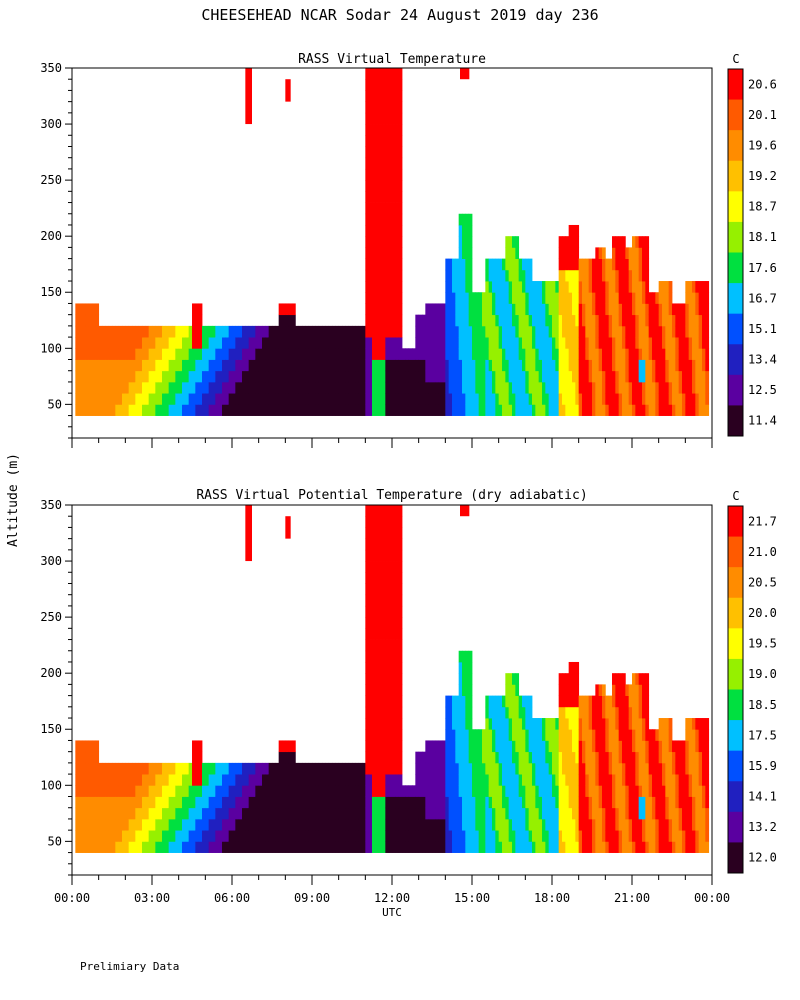 This screenshot has width=800, height=1000. Describe the element at coordinates (762, 360) in the screenshot. I see `colorbar-label: 13.4` at that location.